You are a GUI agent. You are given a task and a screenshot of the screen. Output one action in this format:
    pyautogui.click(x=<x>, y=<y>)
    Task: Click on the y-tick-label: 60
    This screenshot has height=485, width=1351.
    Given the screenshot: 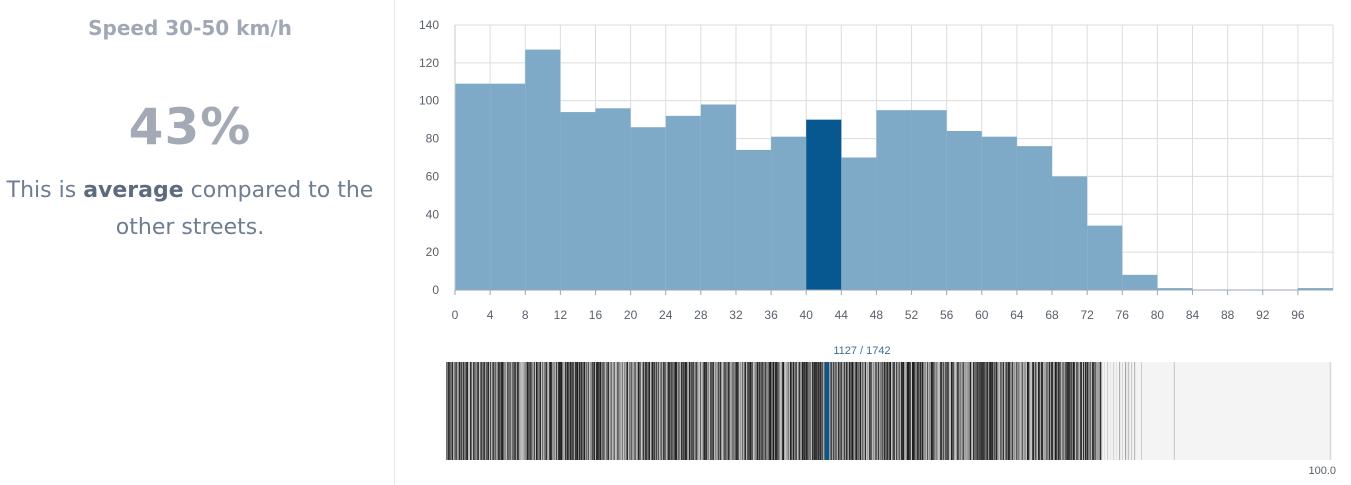 What is the action you would take?
    pyautogui.click(x=433, y=176)
    